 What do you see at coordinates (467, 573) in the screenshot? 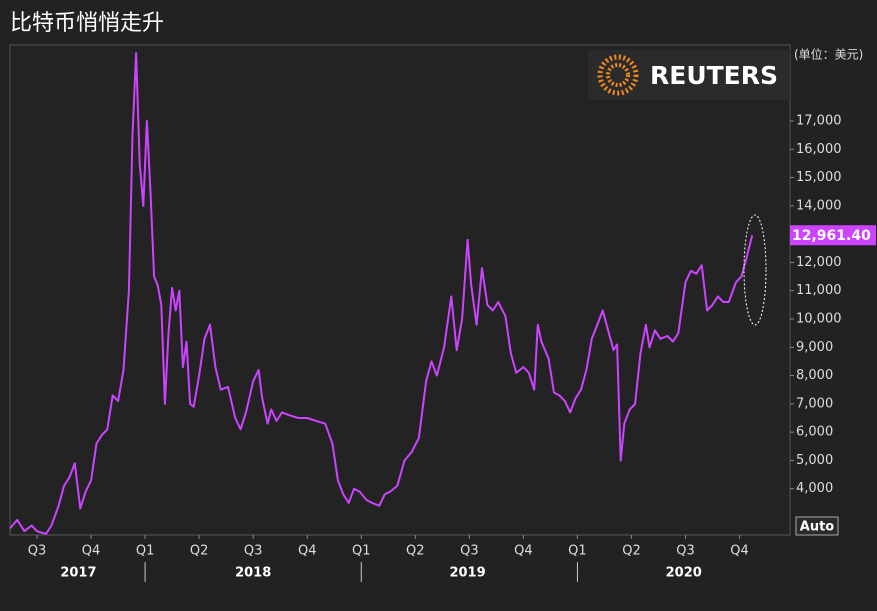
I see `year-label: 2019` at bounding box center [467, 573].